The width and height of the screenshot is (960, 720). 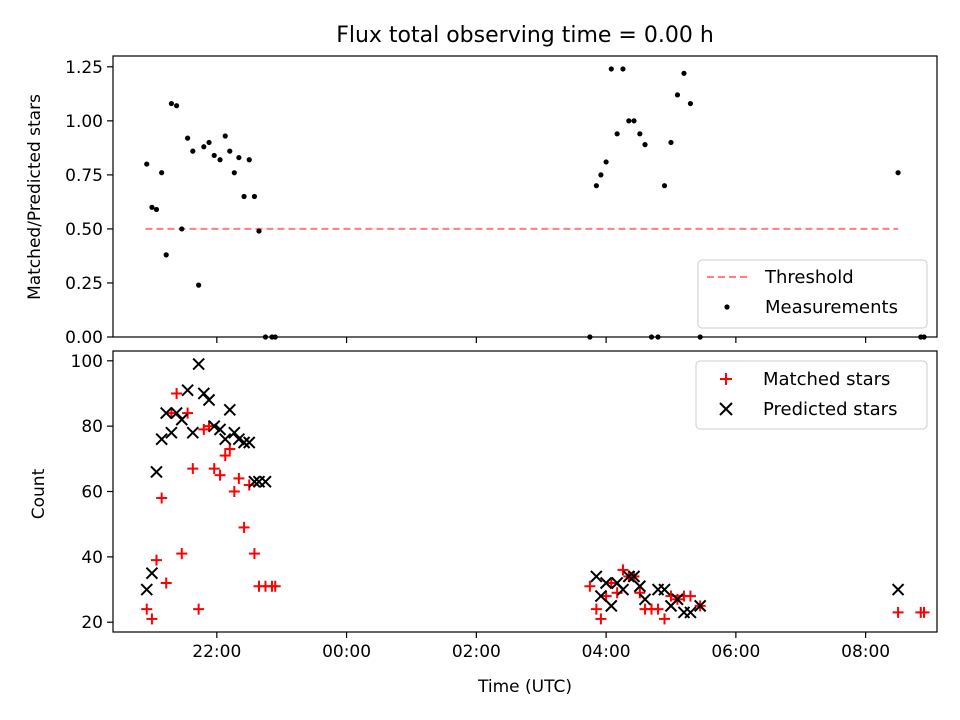 I want to click on y-tick-label: 1.00, so click(x=84, y=122).